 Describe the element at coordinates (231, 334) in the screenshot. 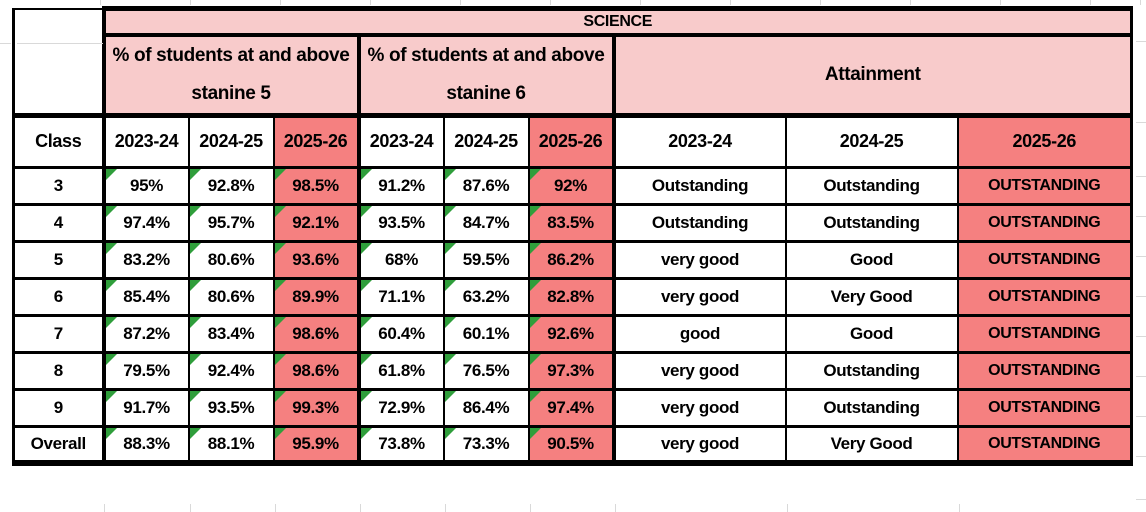

I see `percent-cell: 83.4%` at that location.